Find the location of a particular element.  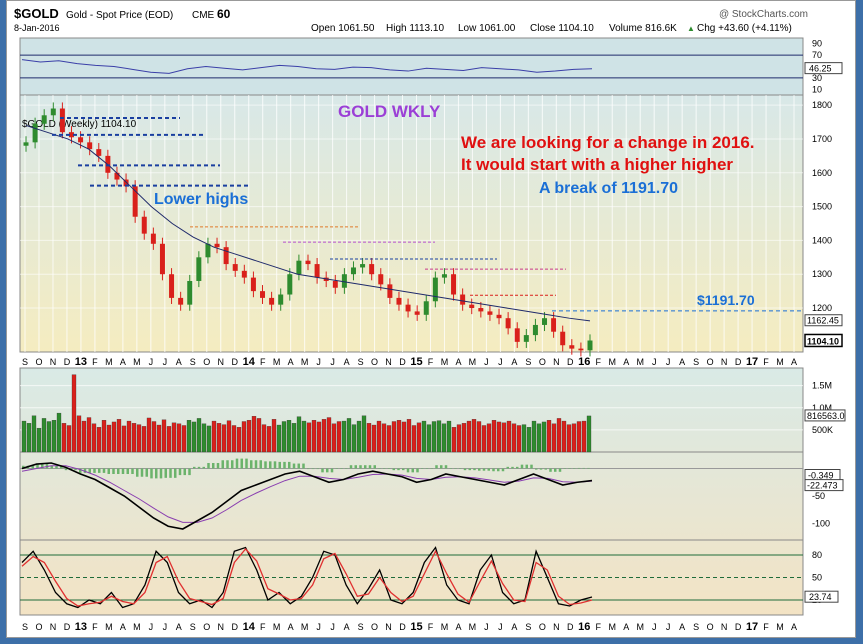

price-xtick: S is located at coordinates (696, 362).